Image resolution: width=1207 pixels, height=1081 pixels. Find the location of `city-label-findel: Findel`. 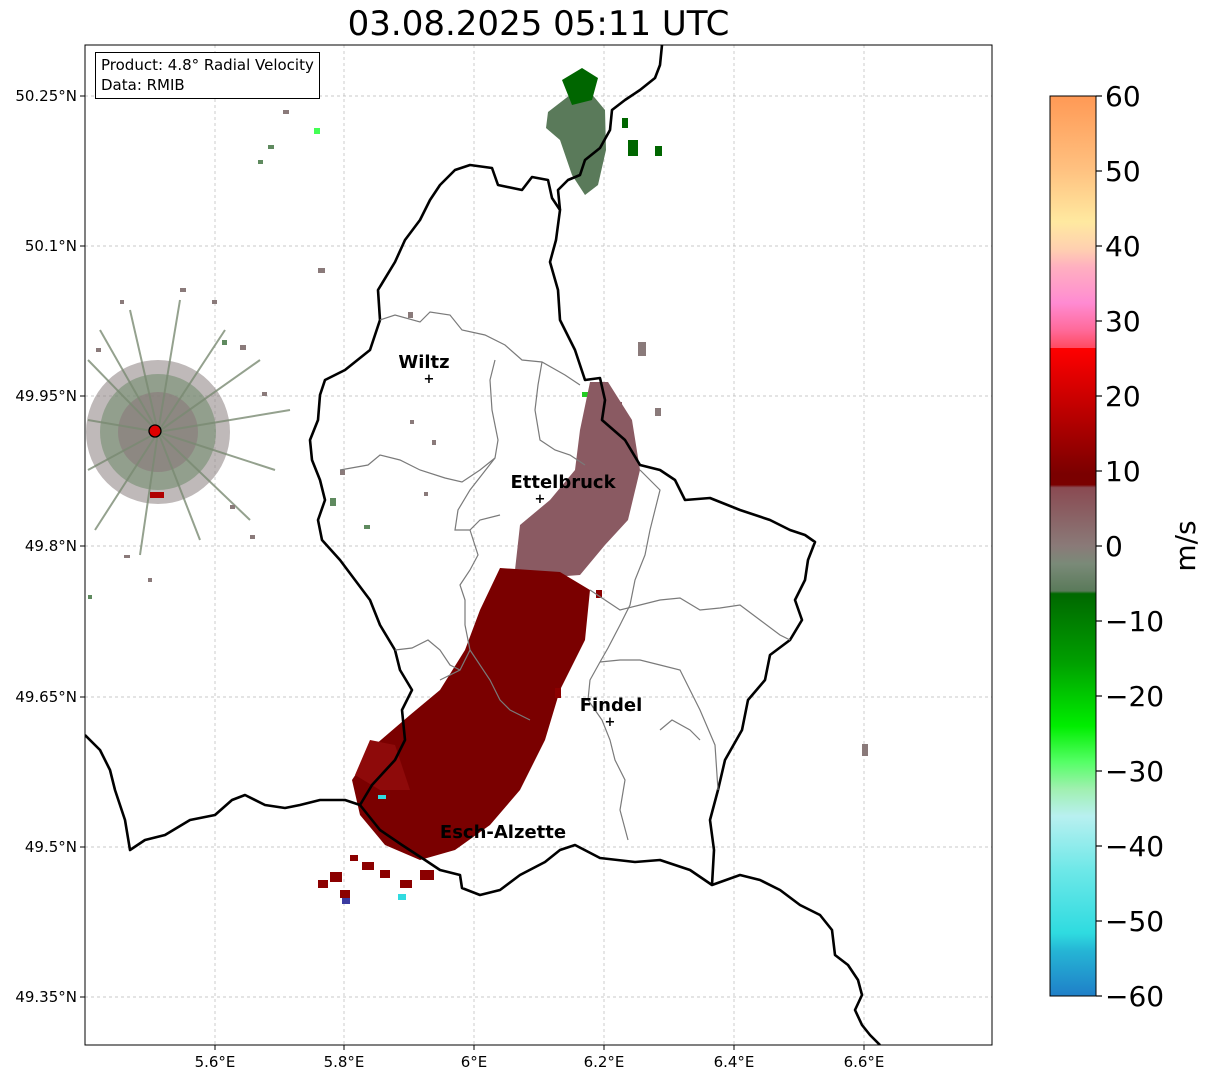

city-label-findel: Findel is located at coordinates (611, 705).